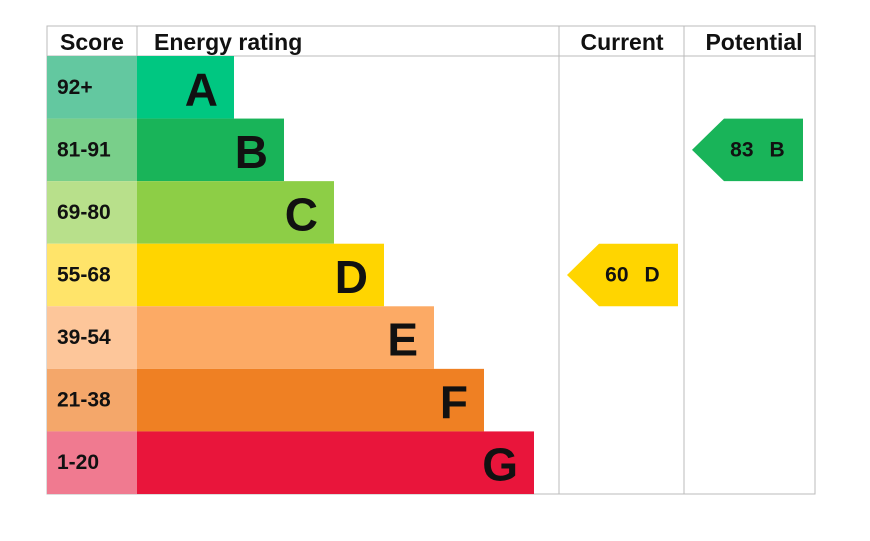 The width and height of the screenshot is (870, 541). What do you see at coordinates (84, 274) in the screenshot?
I see `score-label: 55-68` at bounding box center [84, 274].